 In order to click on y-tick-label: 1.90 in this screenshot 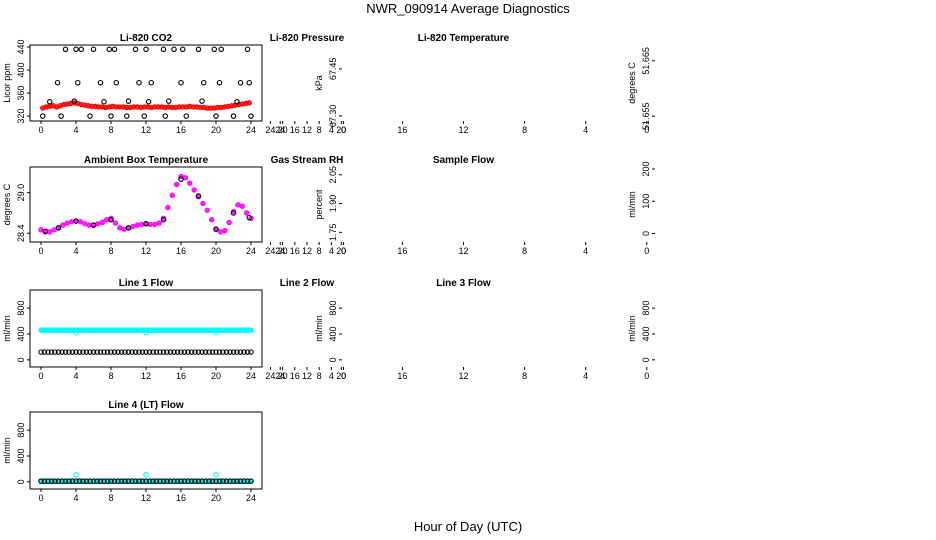, I will do `click(333, 204)`.